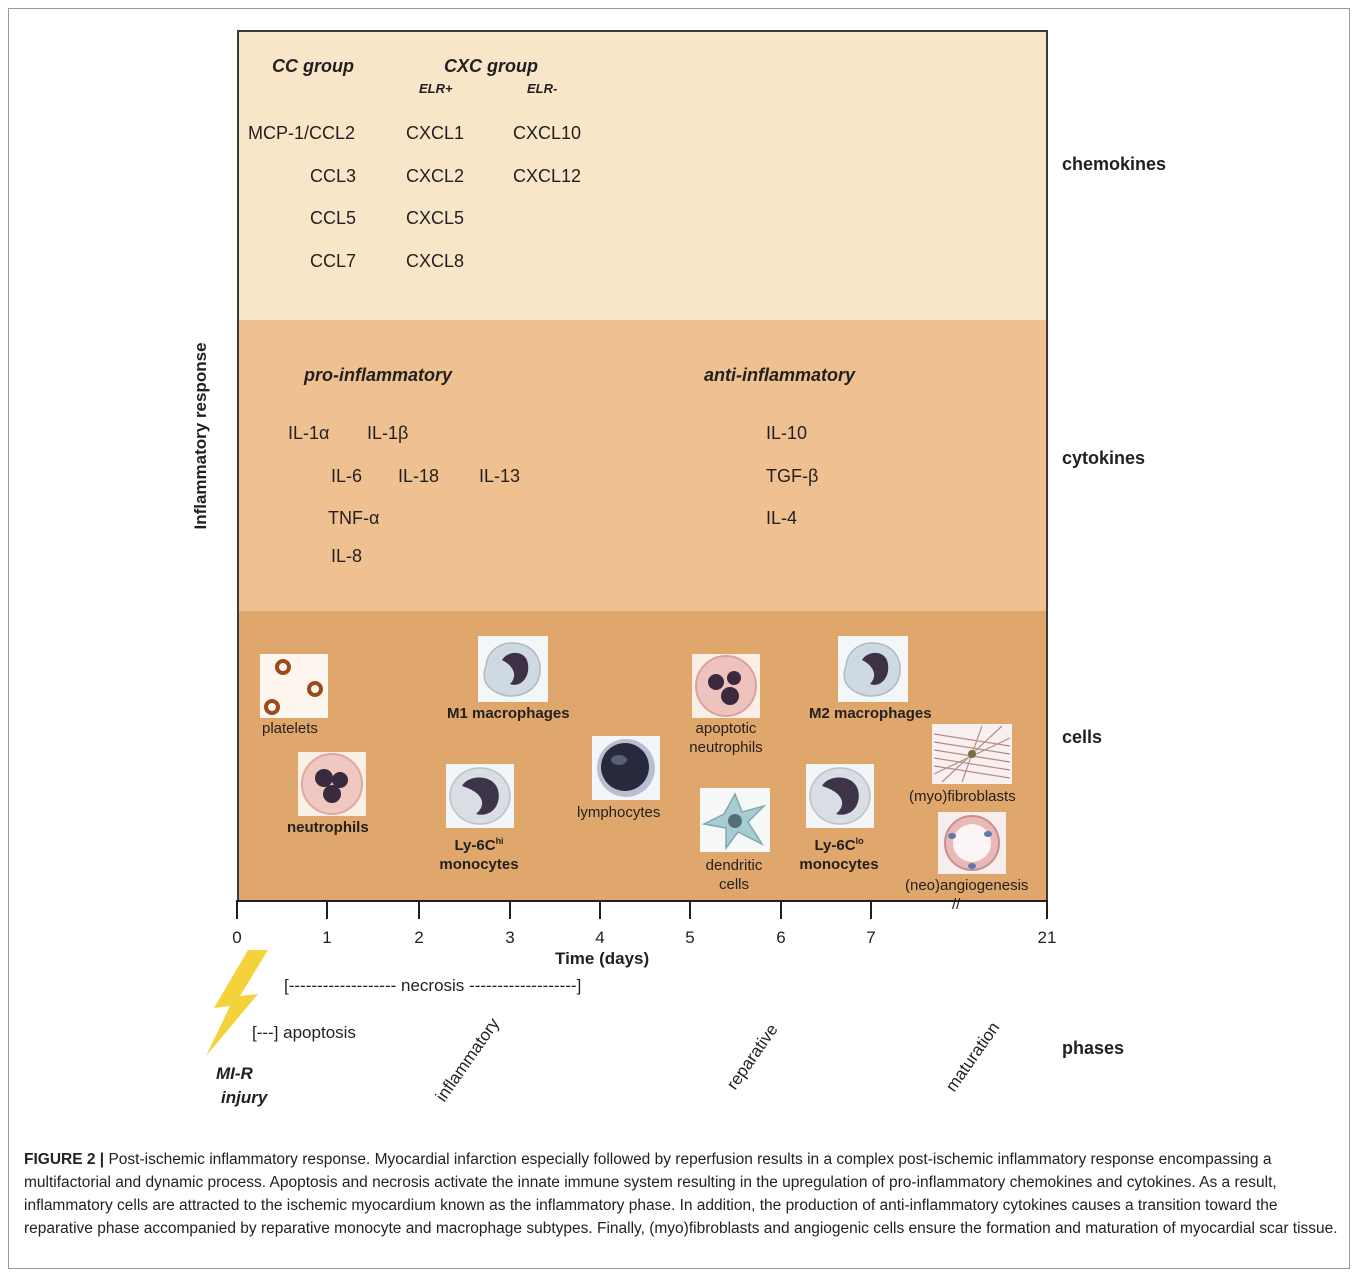 Image resolution: width=1358 pixels, height=1277 pixels. I want to click on anti-cytokine: IL-10, so click(787, 433).